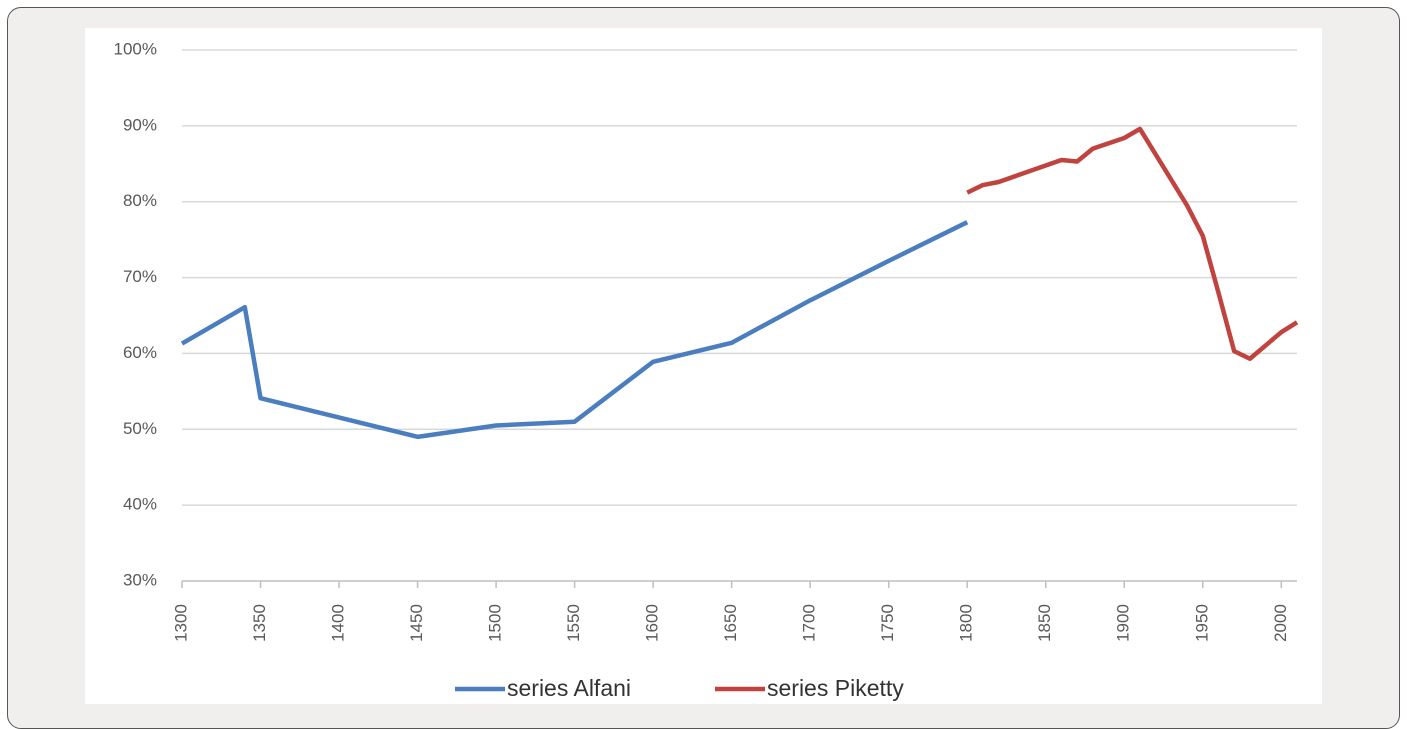  I want to click on x-tick-label: 1650, so click(730, 623).